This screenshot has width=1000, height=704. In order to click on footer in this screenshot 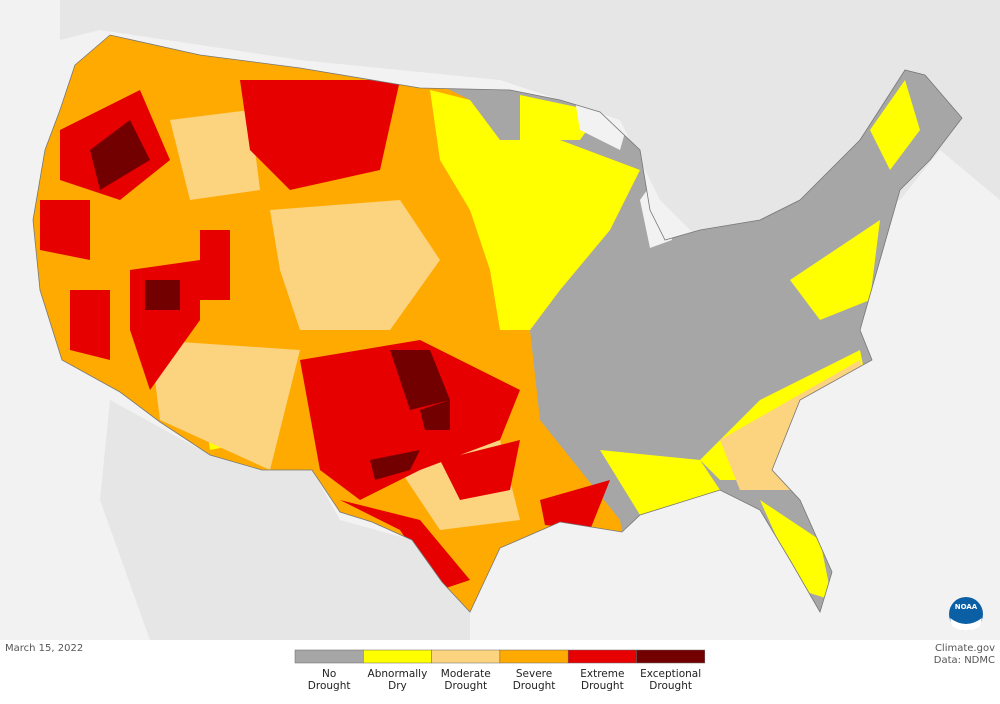, I will do `click(500, 672)`.